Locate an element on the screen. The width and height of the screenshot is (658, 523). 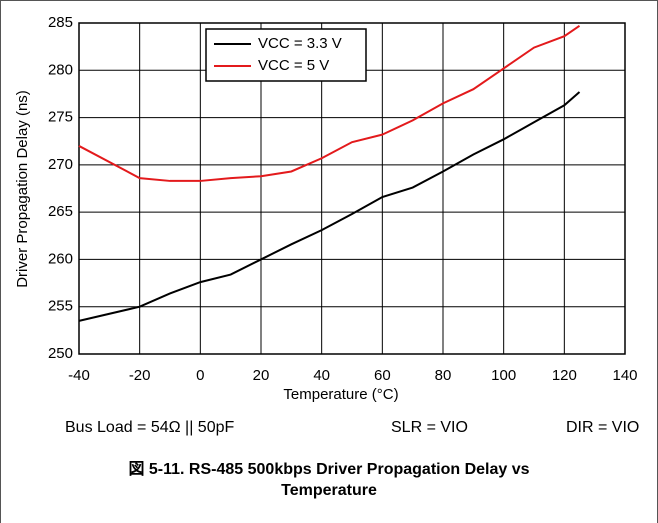
x-tick-label: -40 is located at coordinates (79, 375).